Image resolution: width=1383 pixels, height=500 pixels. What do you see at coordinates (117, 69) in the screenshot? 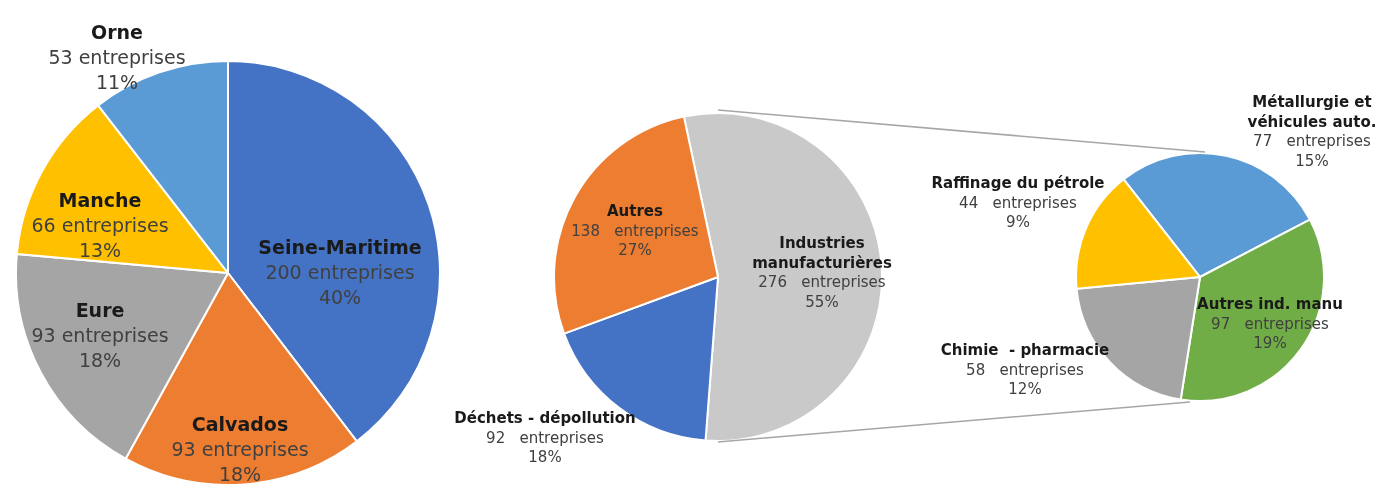
I see `data-label: 53 entreprises 11%` at bounding box center [117, 69].